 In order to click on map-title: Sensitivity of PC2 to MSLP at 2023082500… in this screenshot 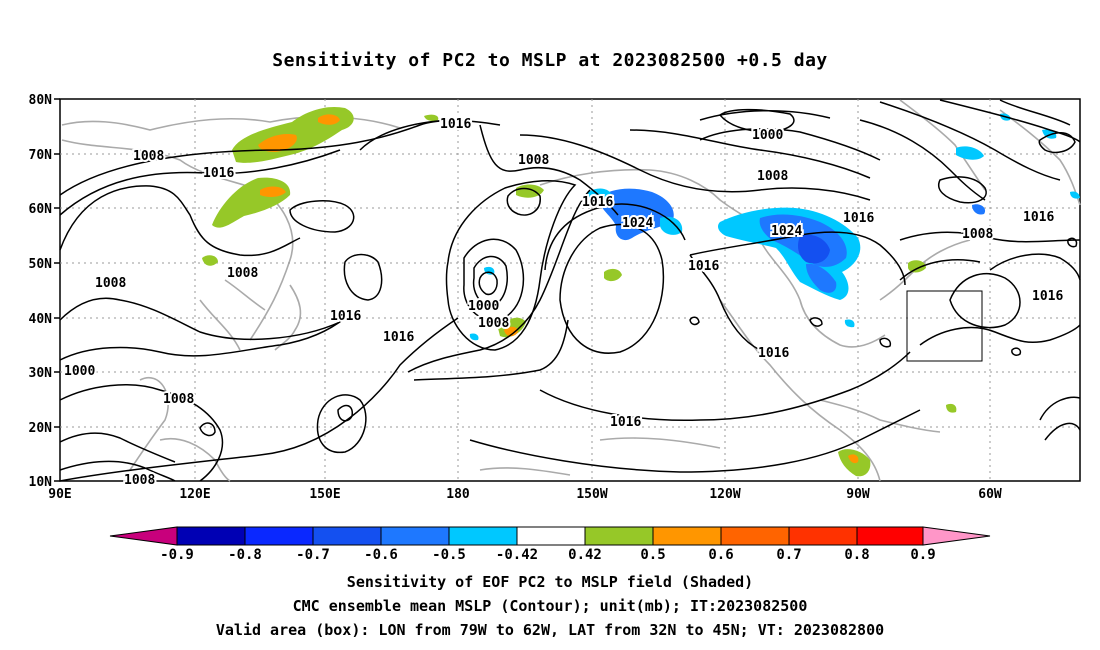, I will do `click(550, 60)`.